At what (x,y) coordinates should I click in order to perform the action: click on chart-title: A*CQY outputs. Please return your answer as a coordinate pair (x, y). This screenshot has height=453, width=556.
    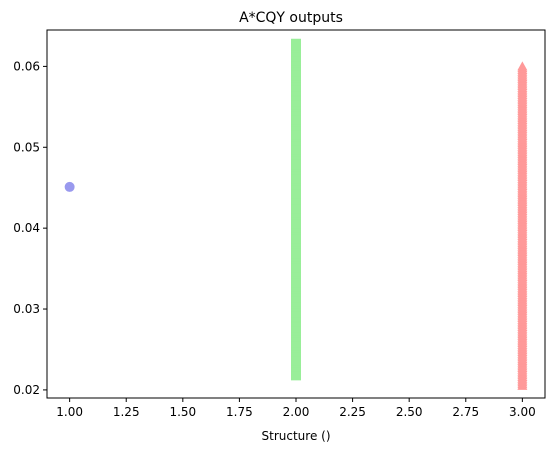
    Looking at the image, I should click on (291, 18).